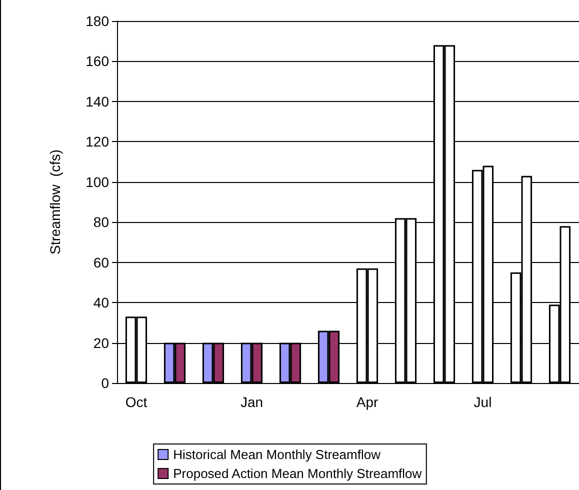 Image resolution: width=579 pixels, height=490 pixels. Describe the element at coordinates (483, 402) in the screenshot. I see `x-tick-label: Jul` at that location.